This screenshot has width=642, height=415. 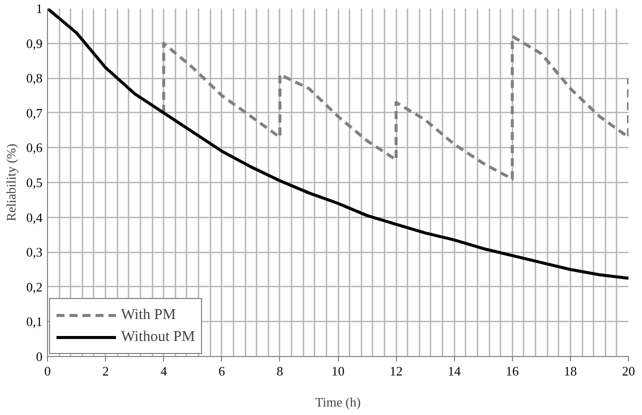 What do you see at coordinates (164, 371) in the screenshot?
I see `x-tick-label: 4` at bounding box center [164, 371].